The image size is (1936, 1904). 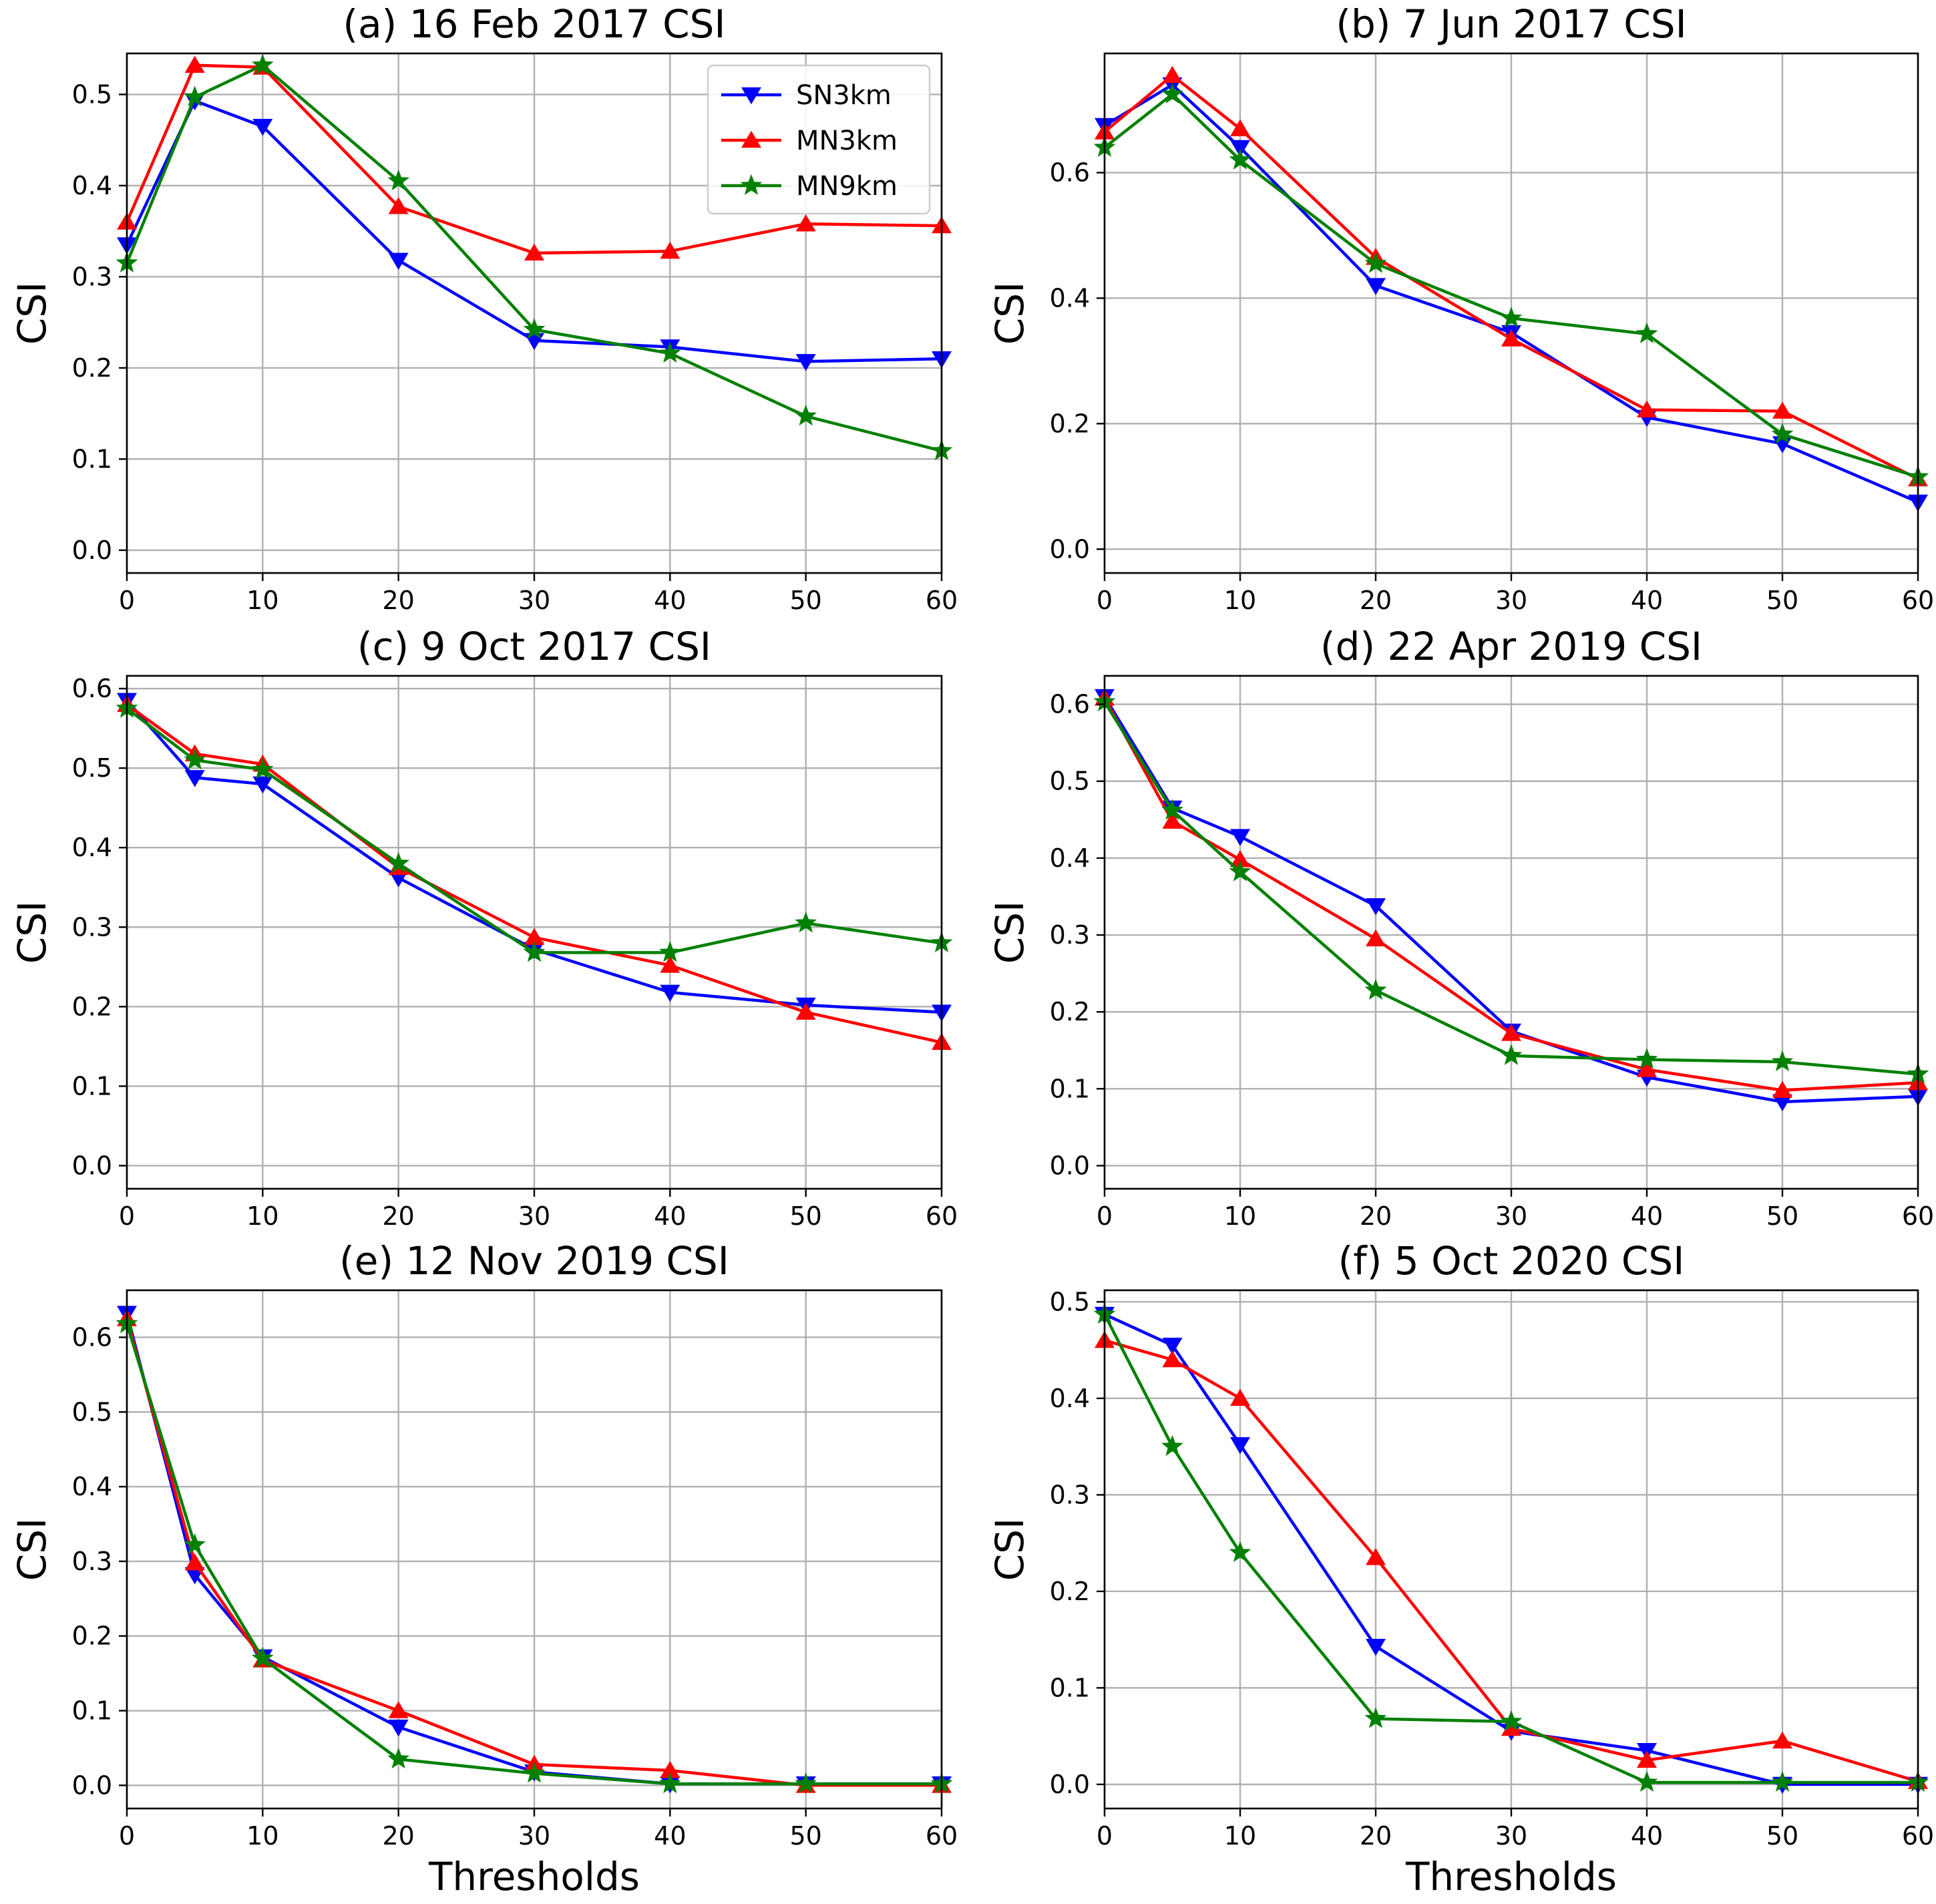 I want to click on x-tick-label: 40, so click(x=1647, y=601).